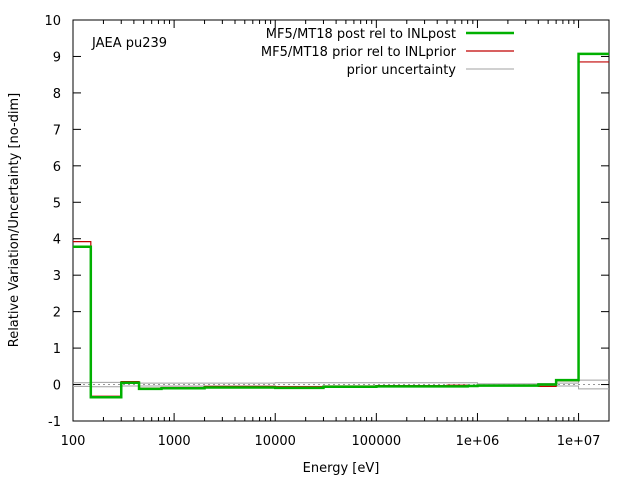  Describe the element at coordinates (341, 468) in the screenshot. I see `x-axis-label: Energy [eV]` at that location.